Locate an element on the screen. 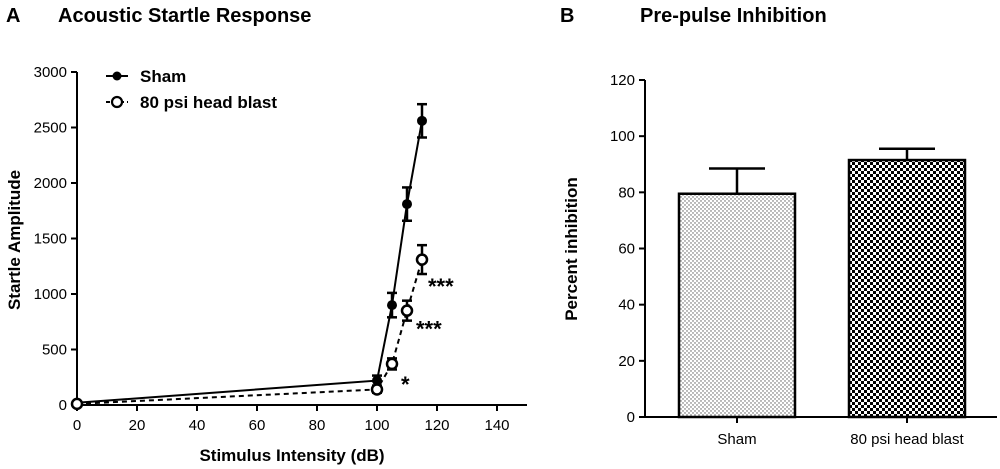 The image size is (1000, 469). y-tick-label: 100 is located at coordinates (622, 136).